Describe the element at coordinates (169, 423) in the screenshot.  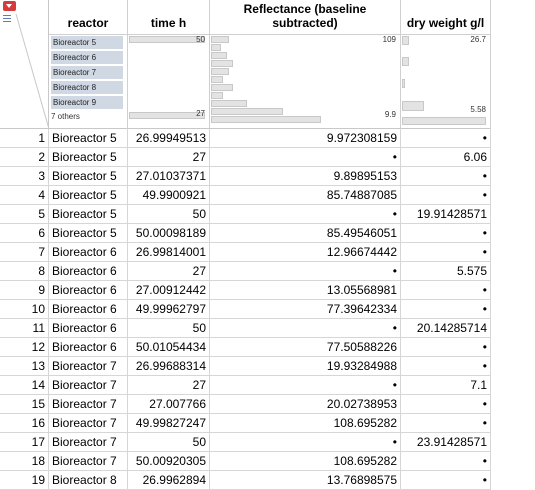
I see `time-cell: 49.99827247` at that location.